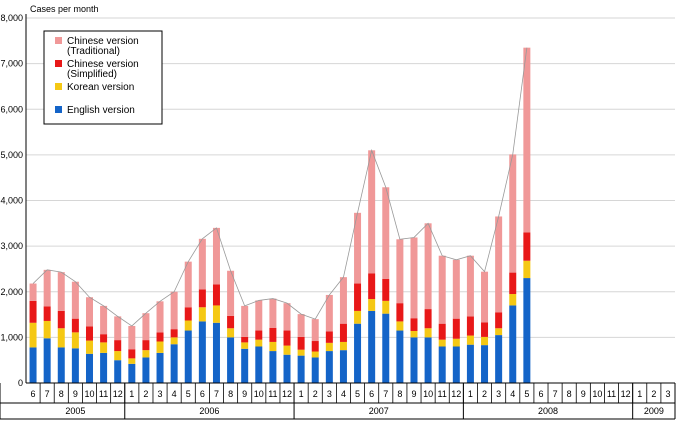  Describe the element at coordinates (103, 69) in the screenshot. I see `legend-entry: Chinese version (Simplified)` at that location.